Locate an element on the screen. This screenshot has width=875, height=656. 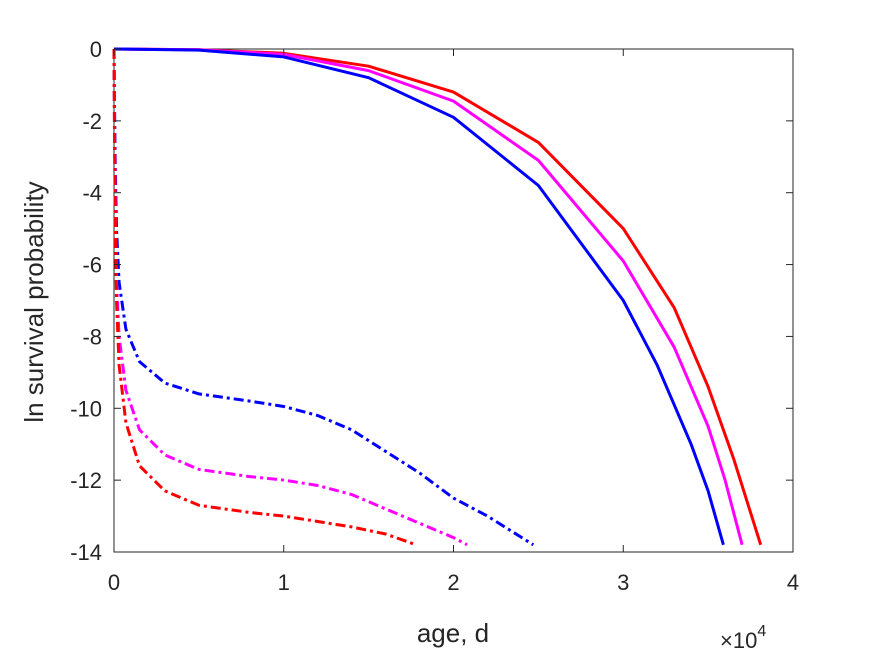
y-tick-label: -2 is located at coordinates (92, 121).